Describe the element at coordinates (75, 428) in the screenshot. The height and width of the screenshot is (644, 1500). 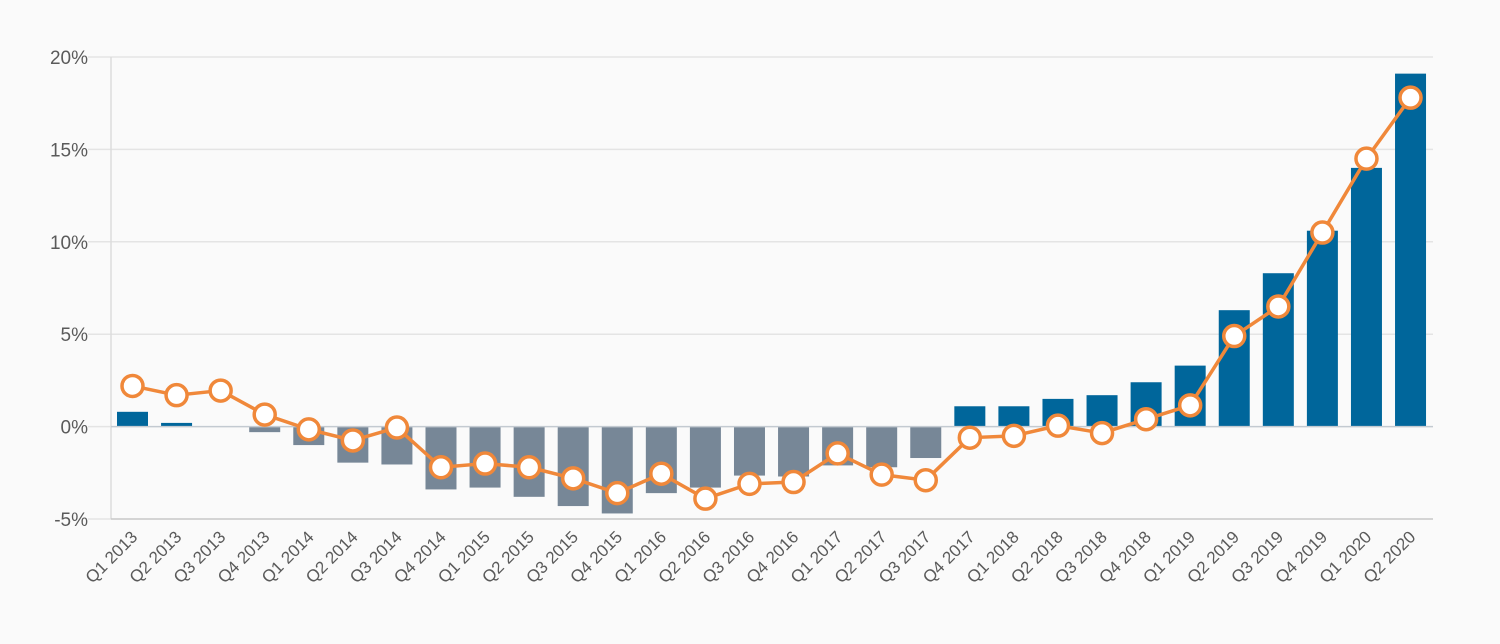
I see `y-tick-label: 0%` at that location.